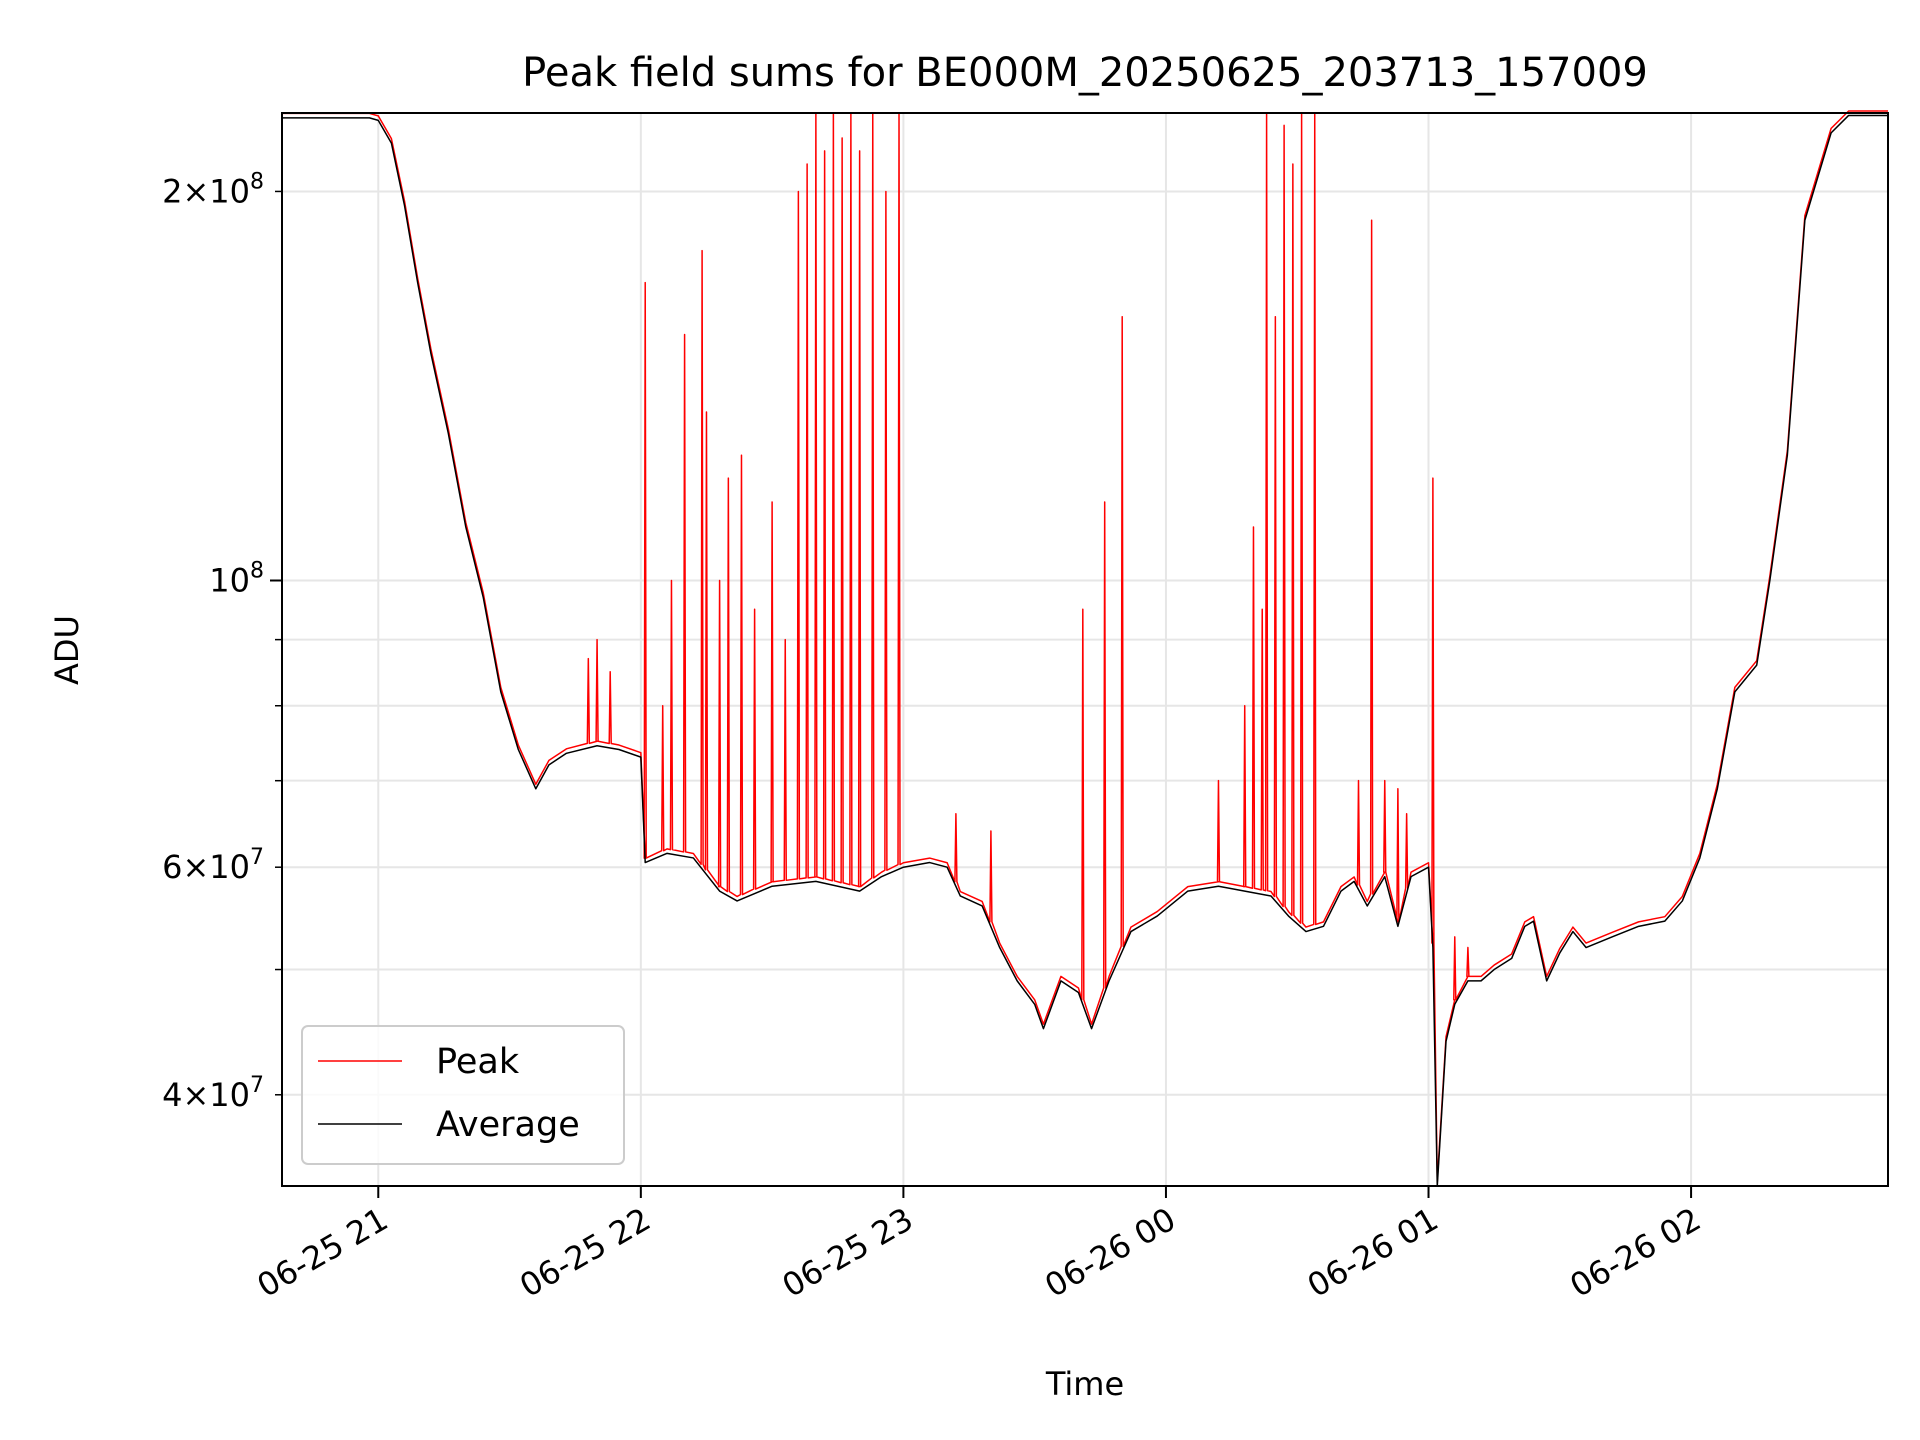 This screenshot has height=1440, width=1920. Describe the element at coordinates (213, 865) in the screenshot. I see `y-tick-label: 6×107` at that location.